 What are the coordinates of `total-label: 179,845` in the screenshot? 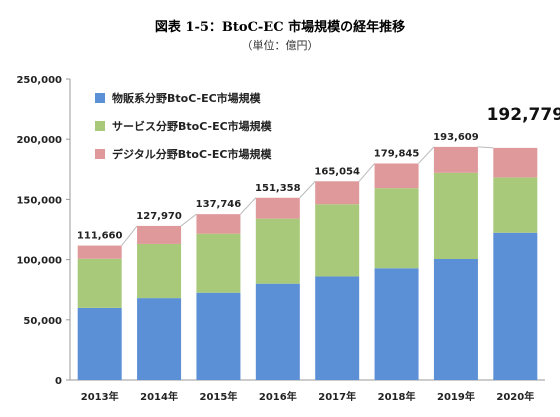 It's located at (397, 153).